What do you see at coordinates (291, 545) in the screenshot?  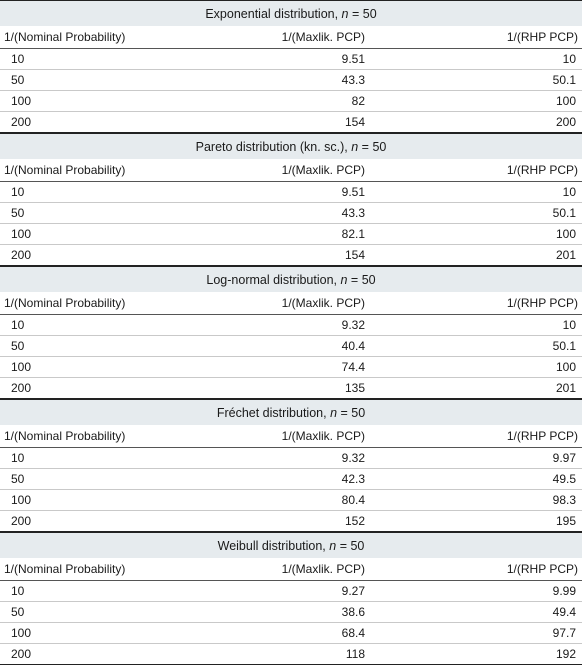 I see `section-title: Weibull distribution, n = 50` at bounding box center [291, 545].